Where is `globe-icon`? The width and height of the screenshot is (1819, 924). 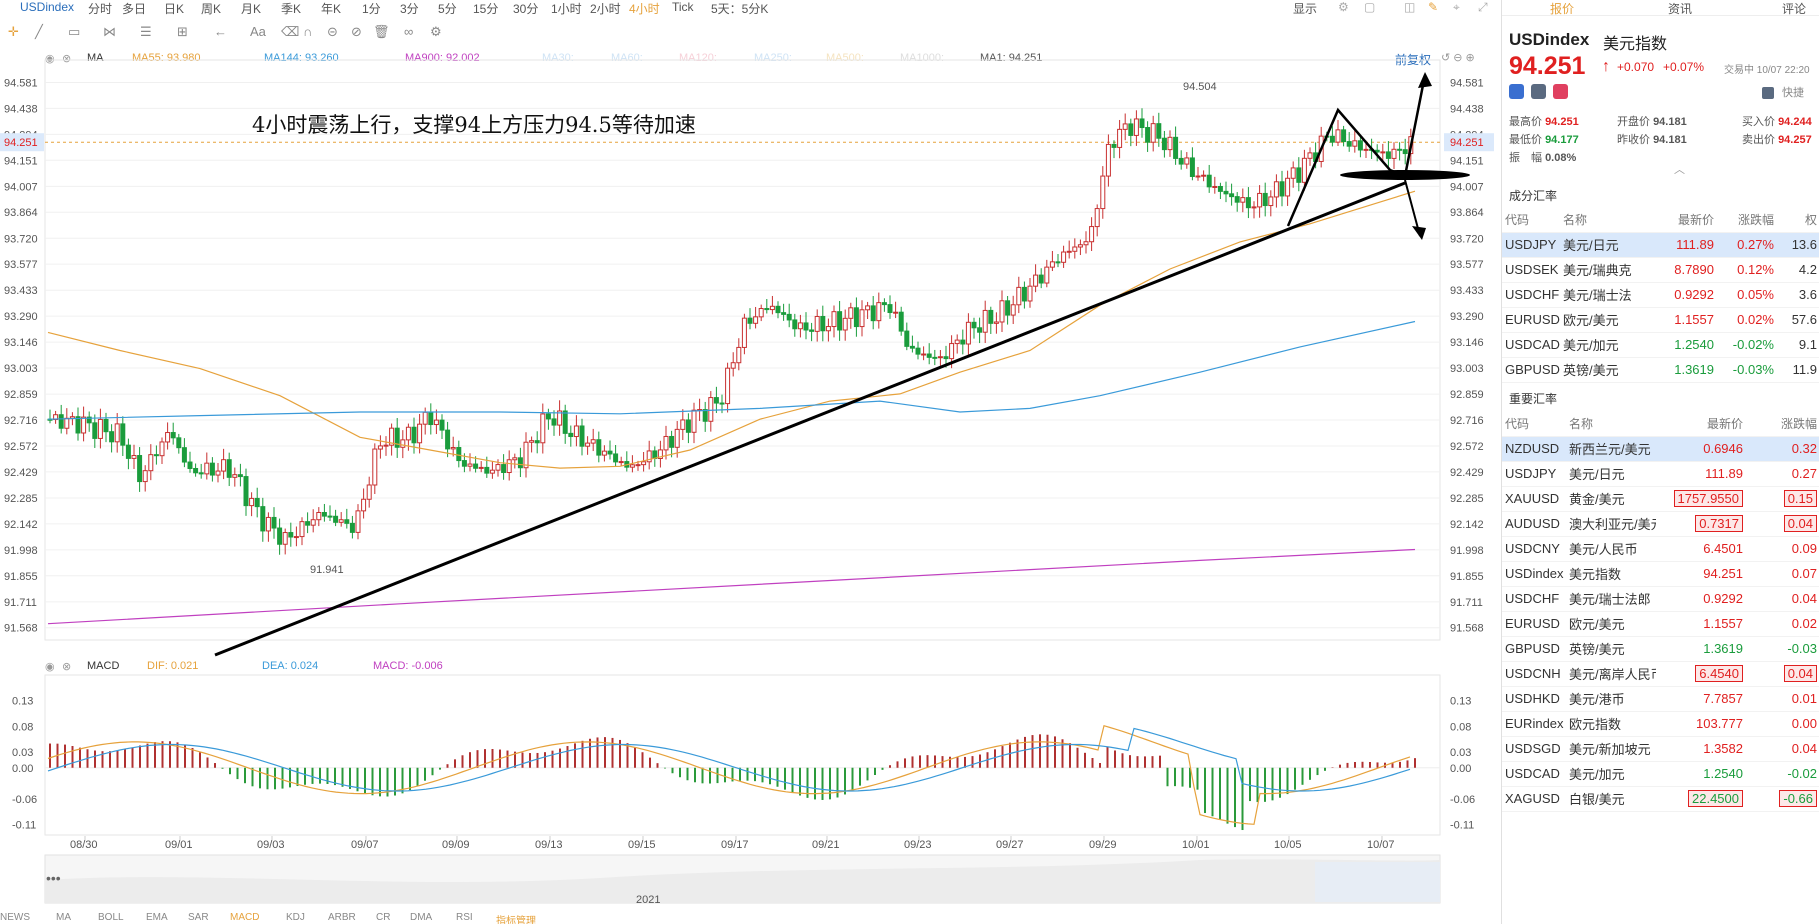
globe-icon is located at coordinates (1516, 91).